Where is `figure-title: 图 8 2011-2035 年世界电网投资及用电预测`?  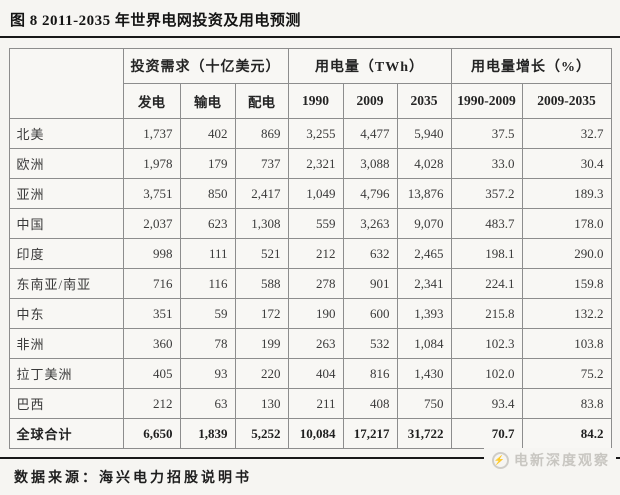
figure-title: 图 8 2011-2035 年世界电网投资及用电预测 is located at coordinates (155, 21).